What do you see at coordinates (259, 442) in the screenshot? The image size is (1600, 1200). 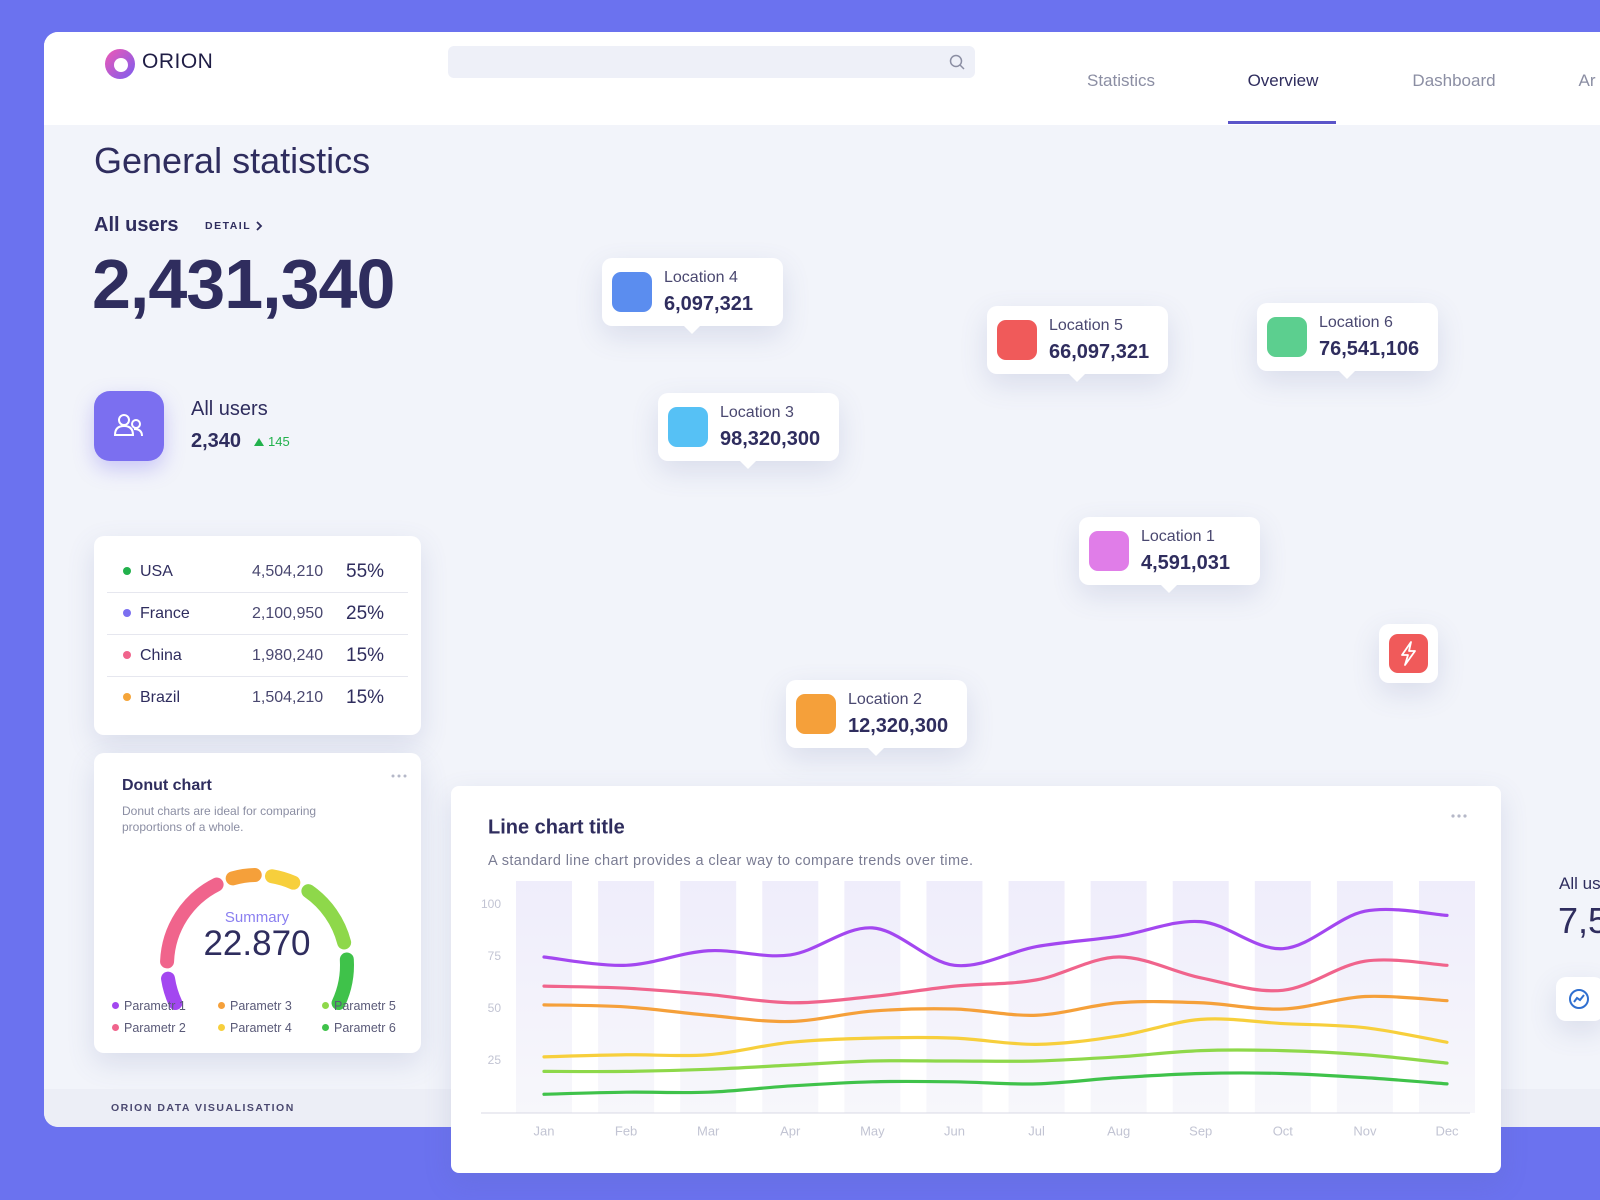 I see `delta-arrow` at bounding box center [259, 442].